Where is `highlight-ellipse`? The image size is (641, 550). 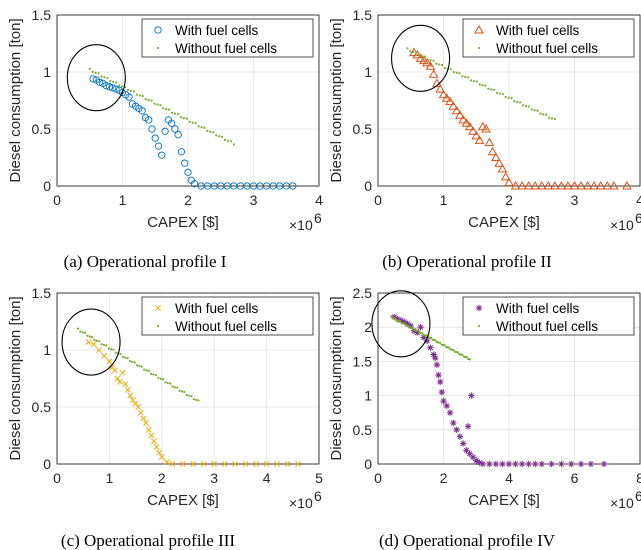 highlight-ellipse is located at coordinates (96, 78).